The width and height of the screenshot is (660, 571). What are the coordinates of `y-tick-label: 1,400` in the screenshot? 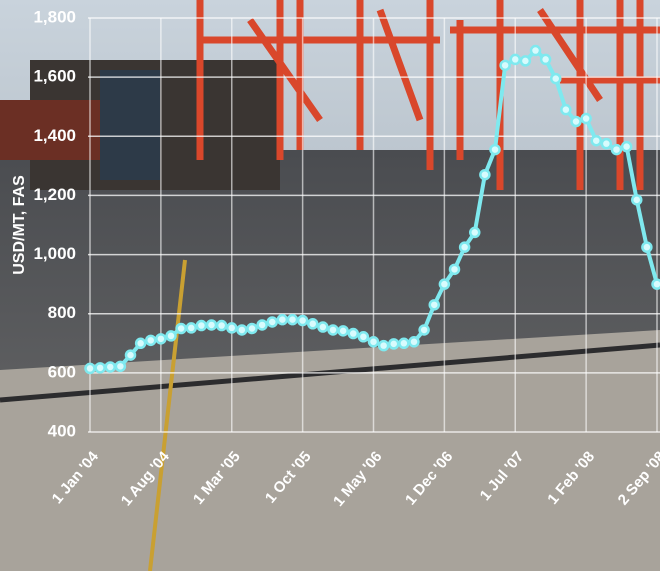 It's located at (54, 135).